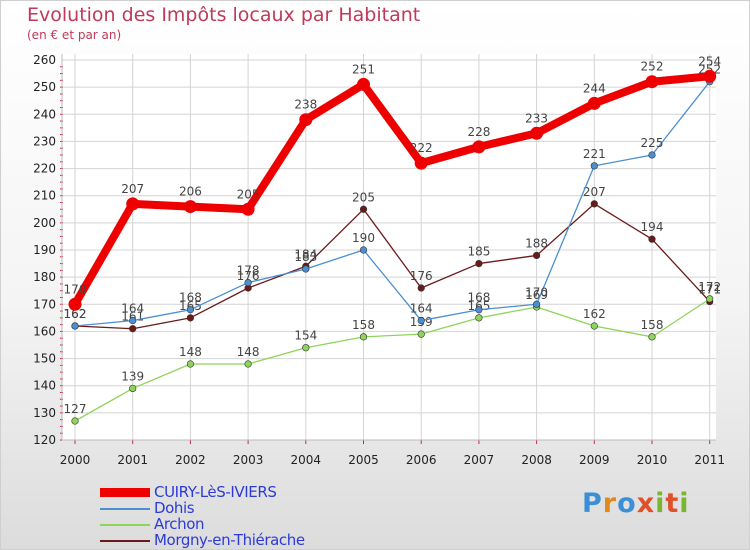 This screenshot has height=550, width=750. I want to click on x-tick-label: 2001, so click(132, 460).